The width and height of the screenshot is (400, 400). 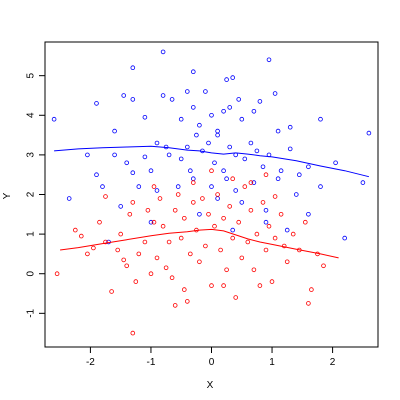 What do you see at coordinates (333, 362) in the screenshot?
I see `x-tick-label: 2` at bounding box center [333, 362].